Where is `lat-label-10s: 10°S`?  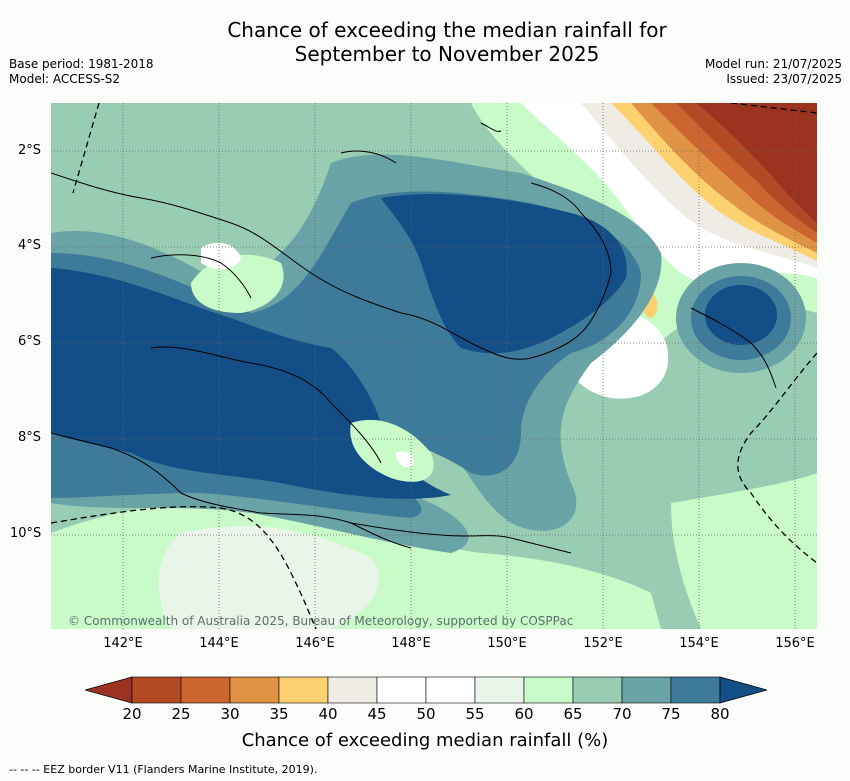
lat-label-10s: 10°S is located at coordinates (26, 533).